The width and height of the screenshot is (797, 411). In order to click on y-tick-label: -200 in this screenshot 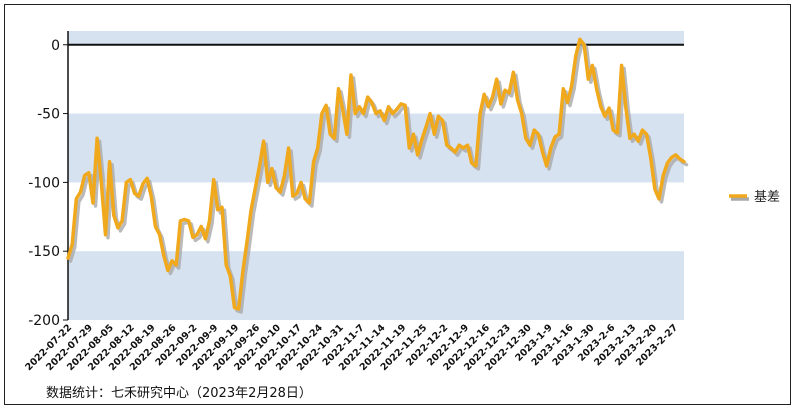, I will do `click(44, 321)`.